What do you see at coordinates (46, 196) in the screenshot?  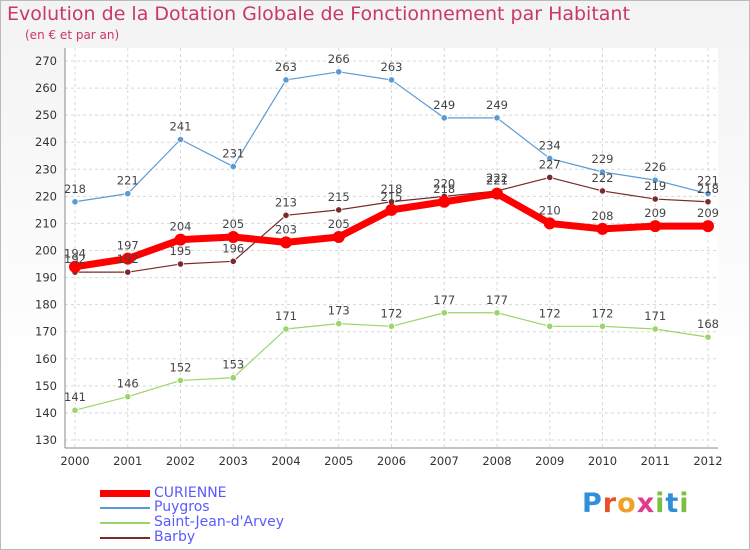 I see `y-tick-label: 220` at bounding box center [46, 196].